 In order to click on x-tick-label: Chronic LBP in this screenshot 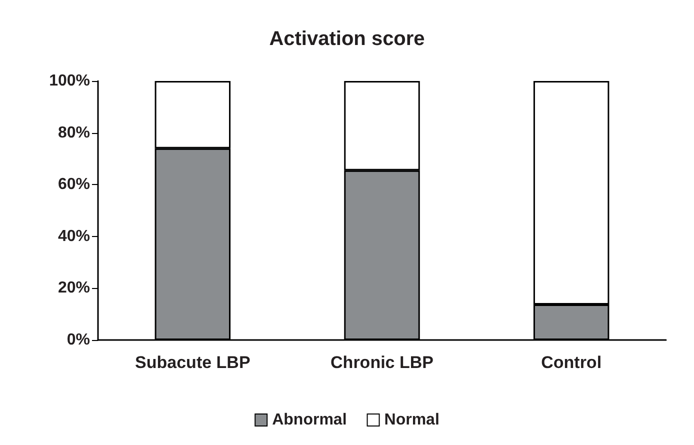, I will do `click(382, 362)`.